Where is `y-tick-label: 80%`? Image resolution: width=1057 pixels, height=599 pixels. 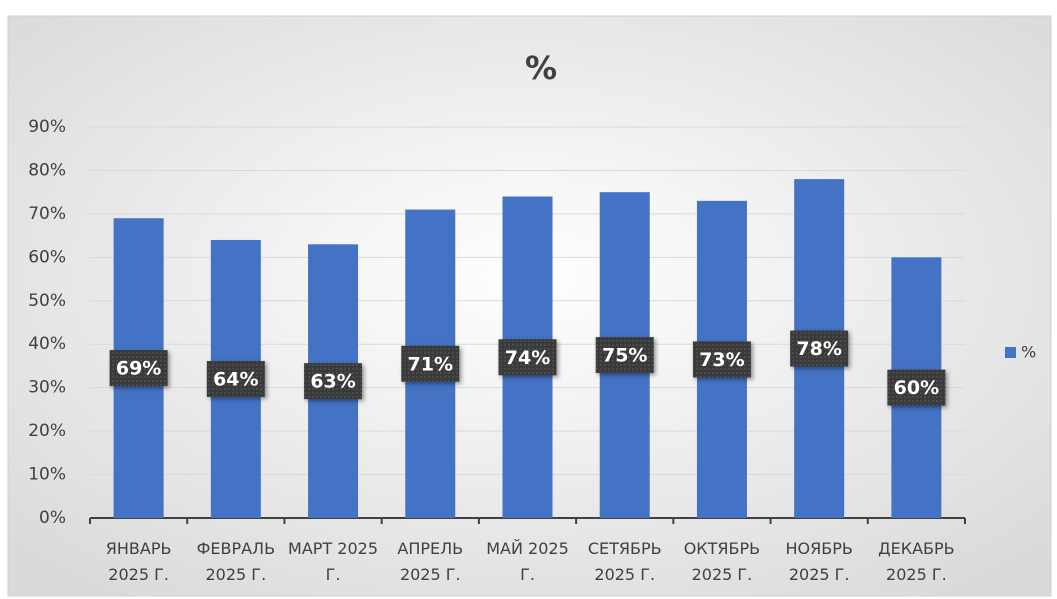
y-tick-label: 80% is located at coordinates (47, 170).